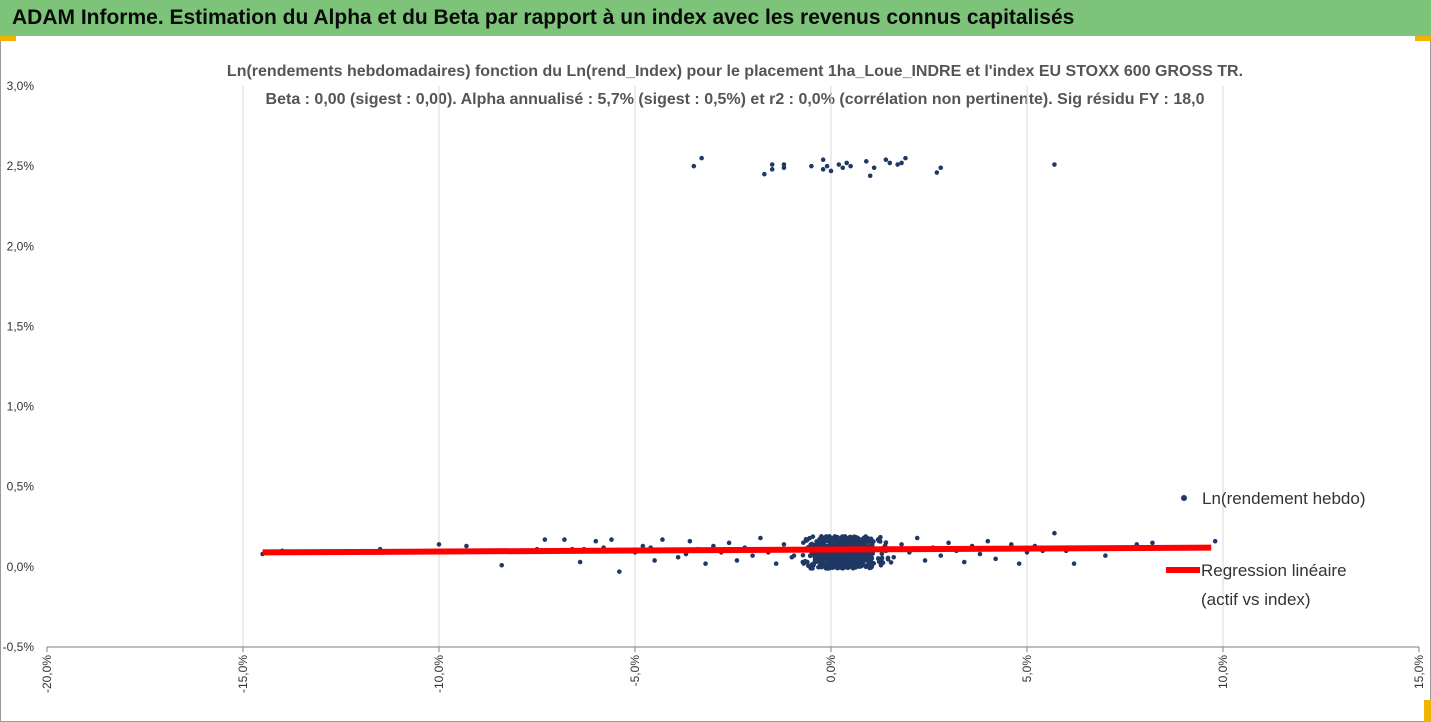 This screenshot has width=1431, height=722. What do you see at coordinates (1423, 38) in the screenshot?
I see `corner-mark-top-right` at bounding box center [1423, 38].